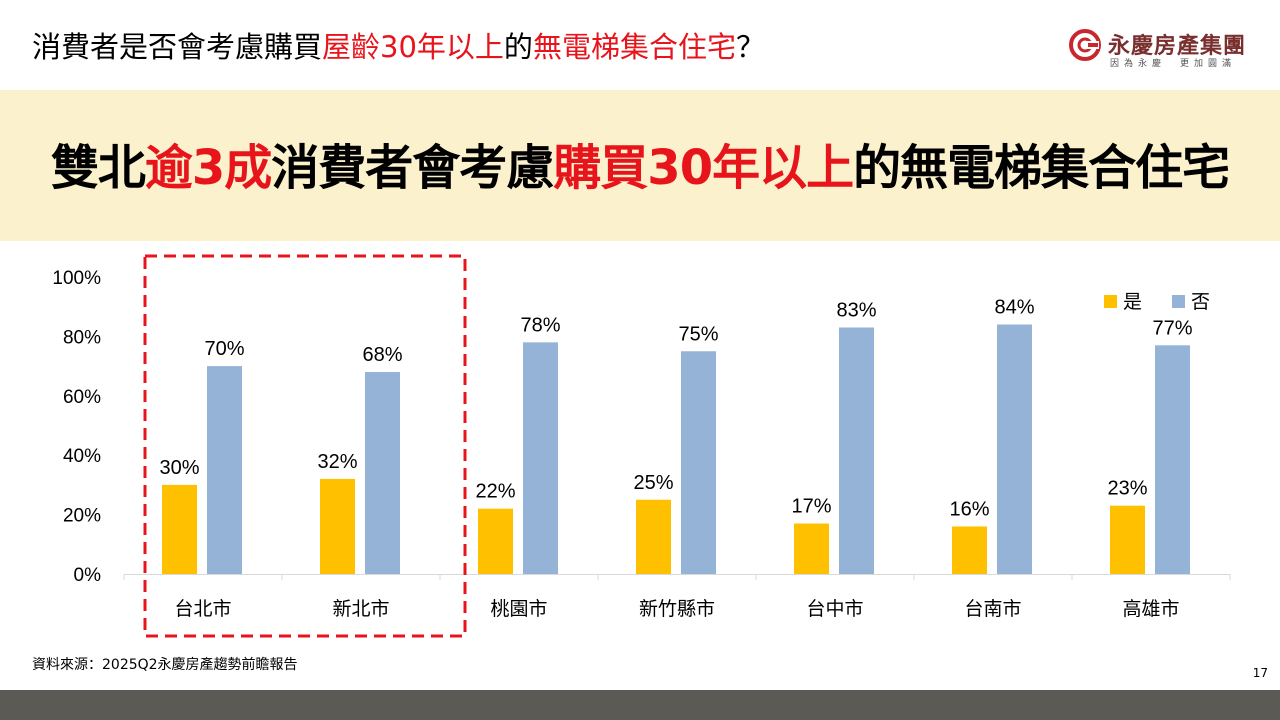  What do you see at coordinates (1150, 609) in the screenshot?
I see `x-category-label: 高雄市` at bounding box center [1150, 609].